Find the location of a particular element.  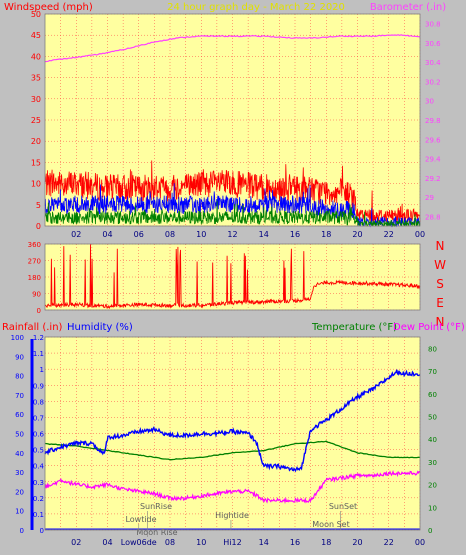

barometer-tick-label: 29.2 is located at coordinates (433, 179).